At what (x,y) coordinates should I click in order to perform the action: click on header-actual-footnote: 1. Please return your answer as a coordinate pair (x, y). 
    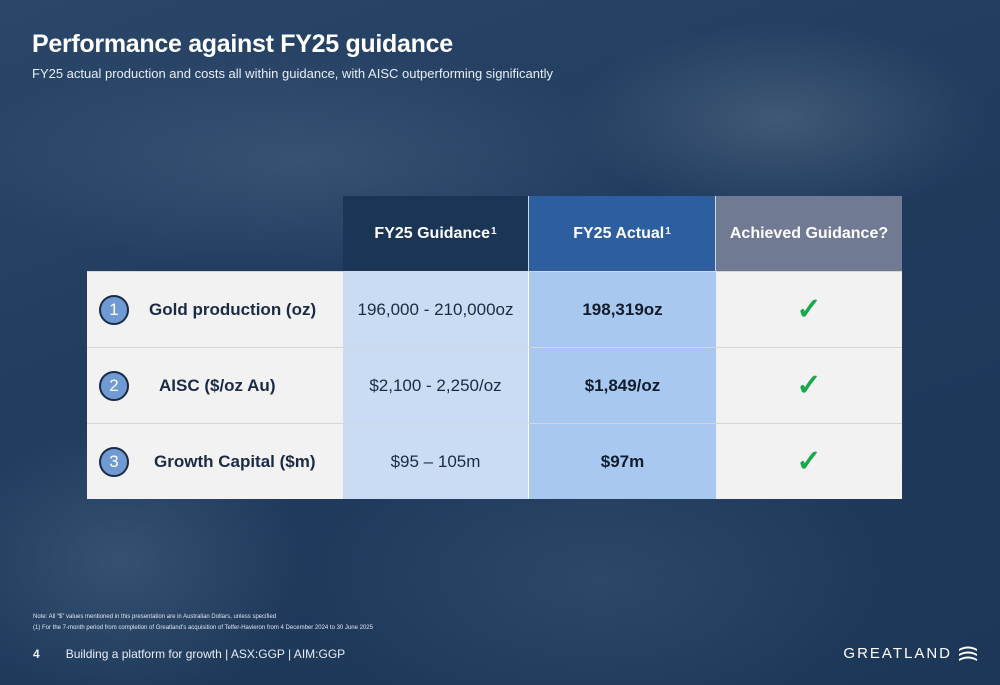
    Looking at the image, I should click on (668, 231).